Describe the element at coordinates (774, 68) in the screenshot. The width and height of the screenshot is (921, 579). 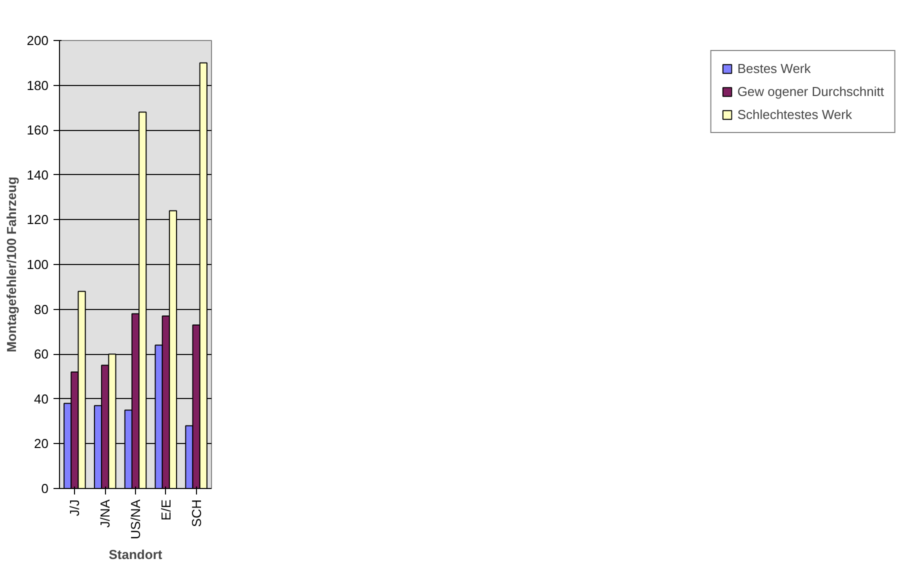
I see `legend-label: Bestes Werk` at that location.